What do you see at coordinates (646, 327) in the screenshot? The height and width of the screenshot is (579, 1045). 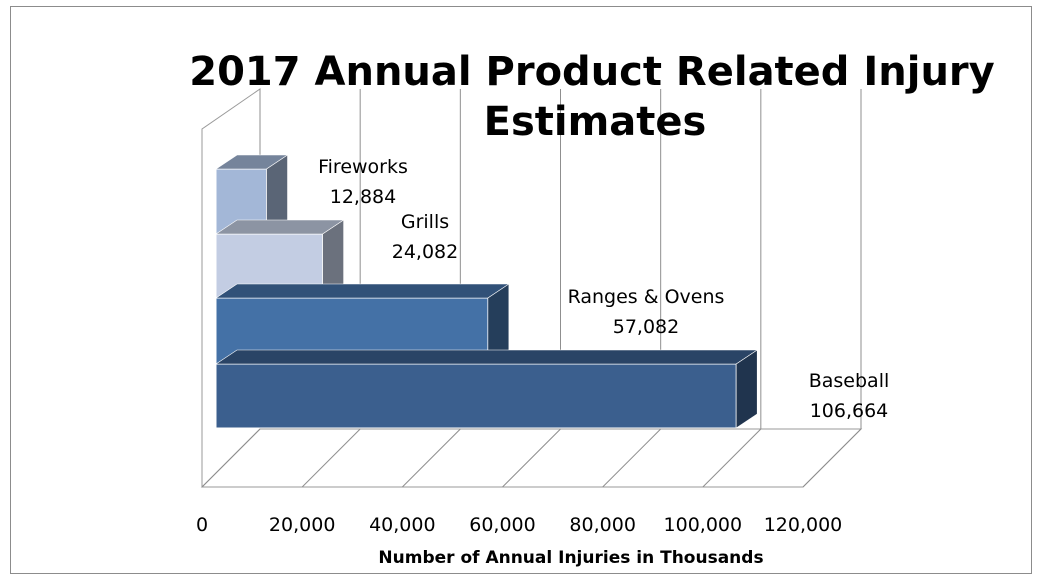 I see `data-label-value: 57,082` at bounding box center [646, 327].